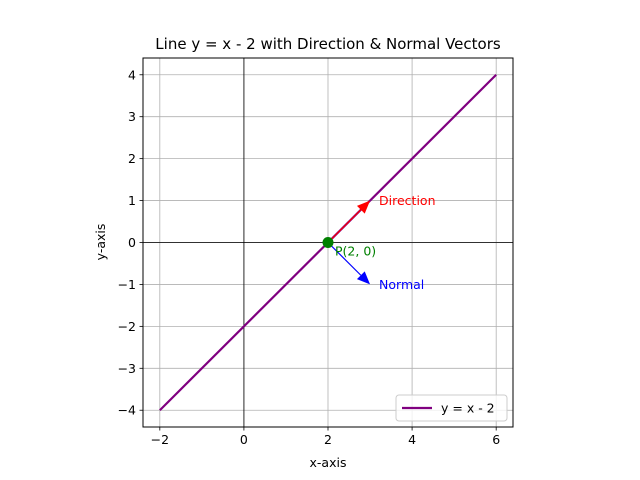 The image size is (640, 480). I want to click on y-tick-label: −4, so click(127, 410).